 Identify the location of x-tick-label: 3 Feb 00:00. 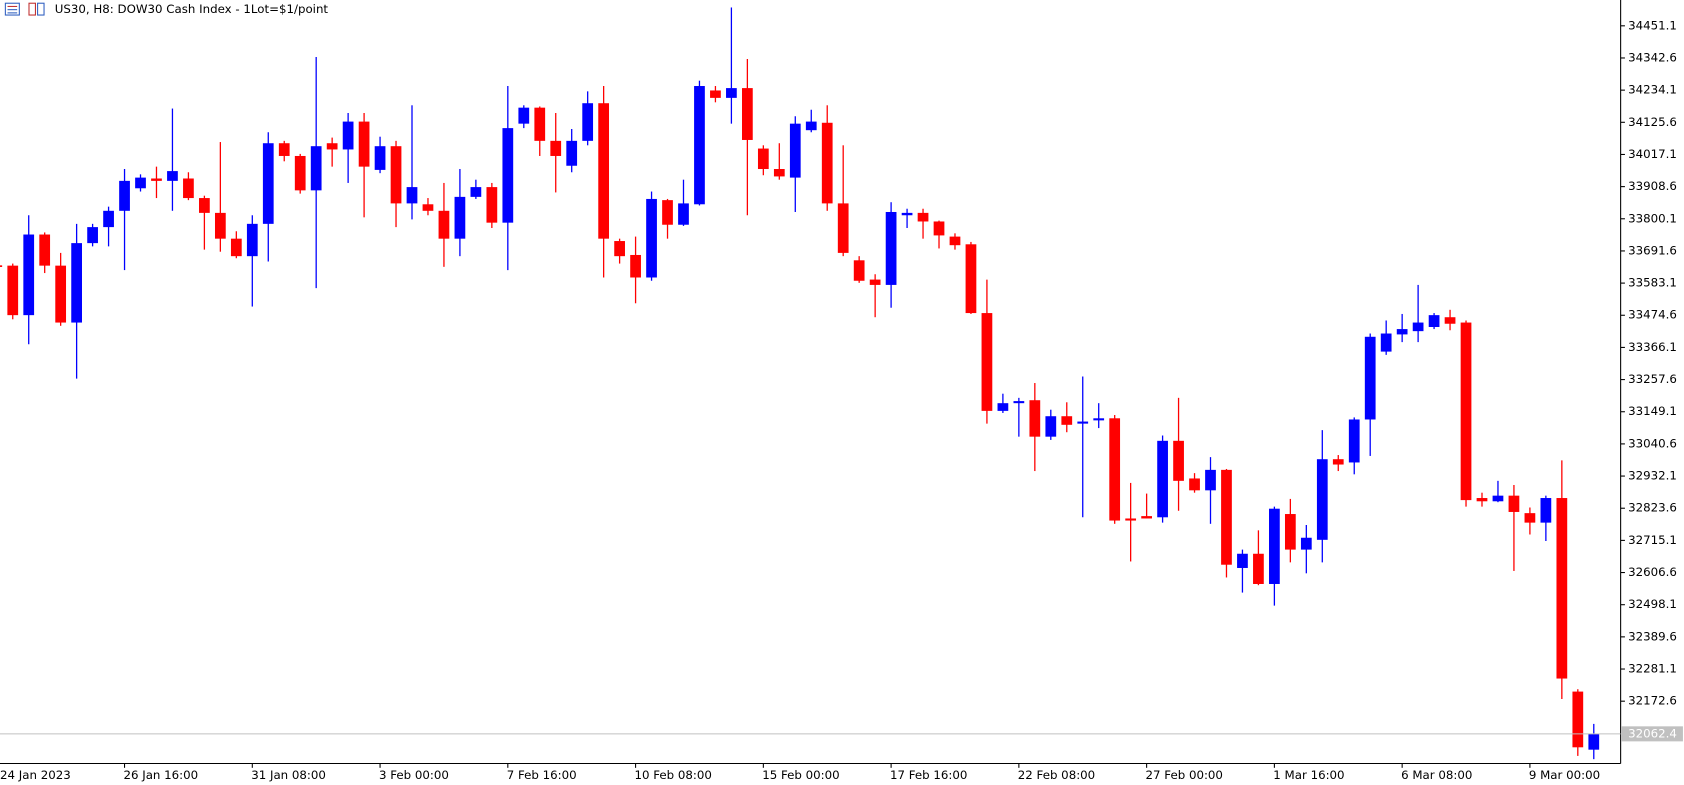
(414, 775).